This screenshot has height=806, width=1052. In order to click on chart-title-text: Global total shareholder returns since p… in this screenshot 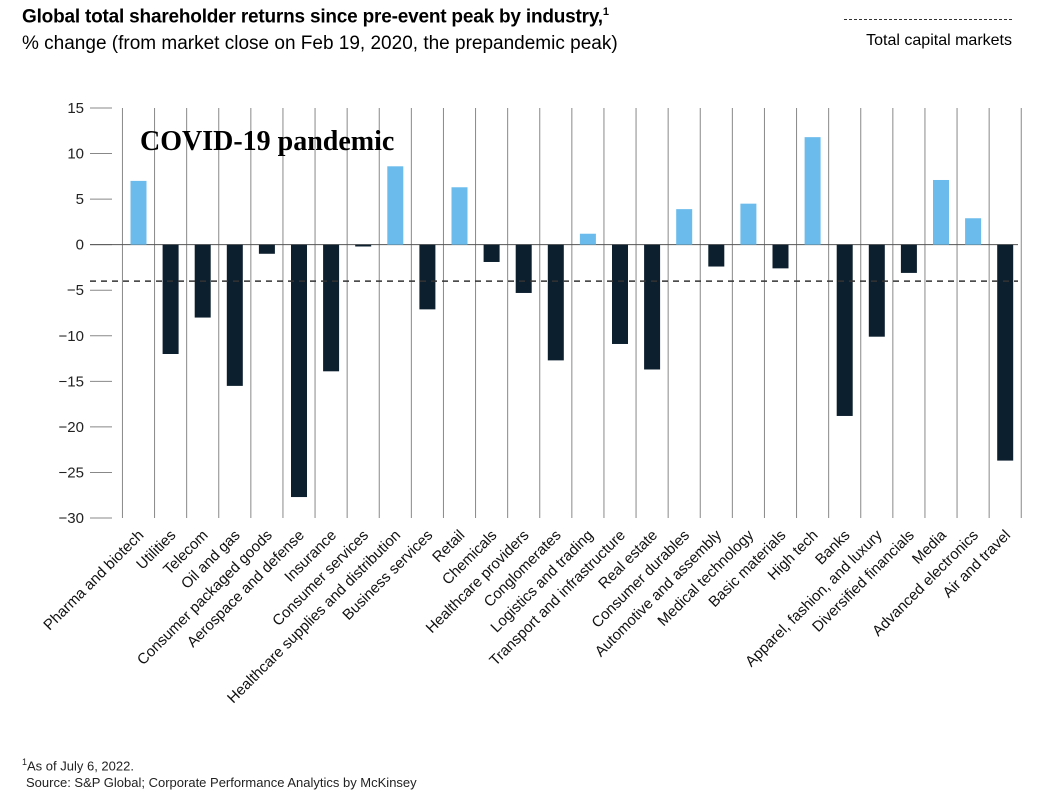, I will do `click(312, 17)`.